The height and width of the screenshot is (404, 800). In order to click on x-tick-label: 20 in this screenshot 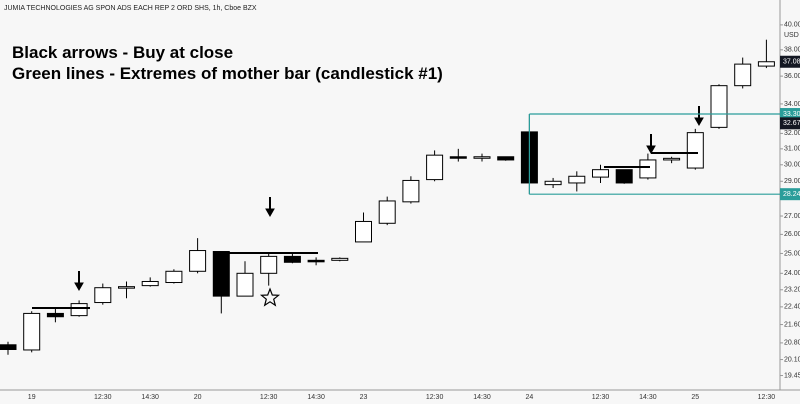, I will do `click(198, 397)`.